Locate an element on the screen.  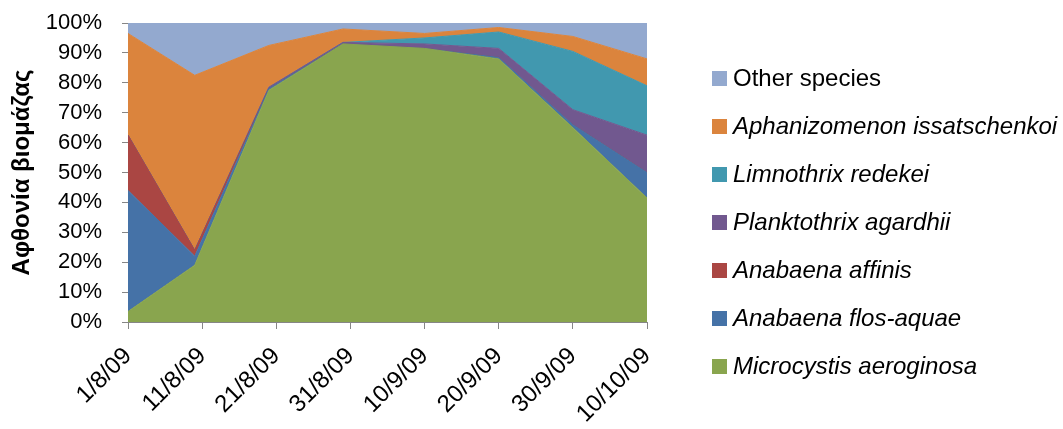
y-tick-label: 10% is located at coordinates (79, 291).